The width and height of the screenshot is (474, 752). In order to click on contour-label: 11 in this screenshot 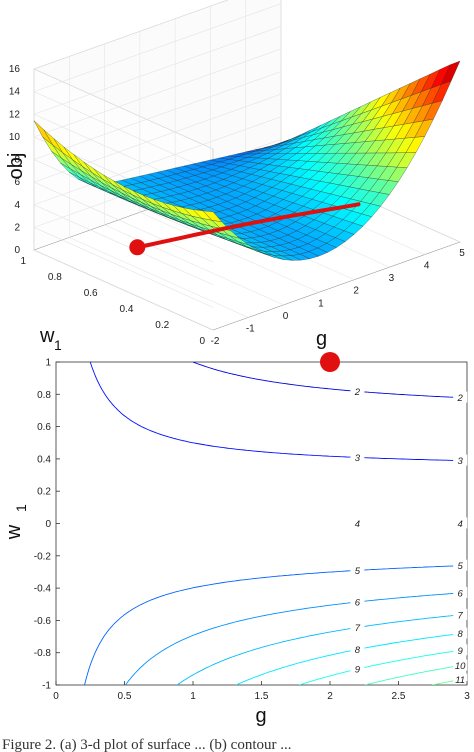, I will do `click(460, 680)`.